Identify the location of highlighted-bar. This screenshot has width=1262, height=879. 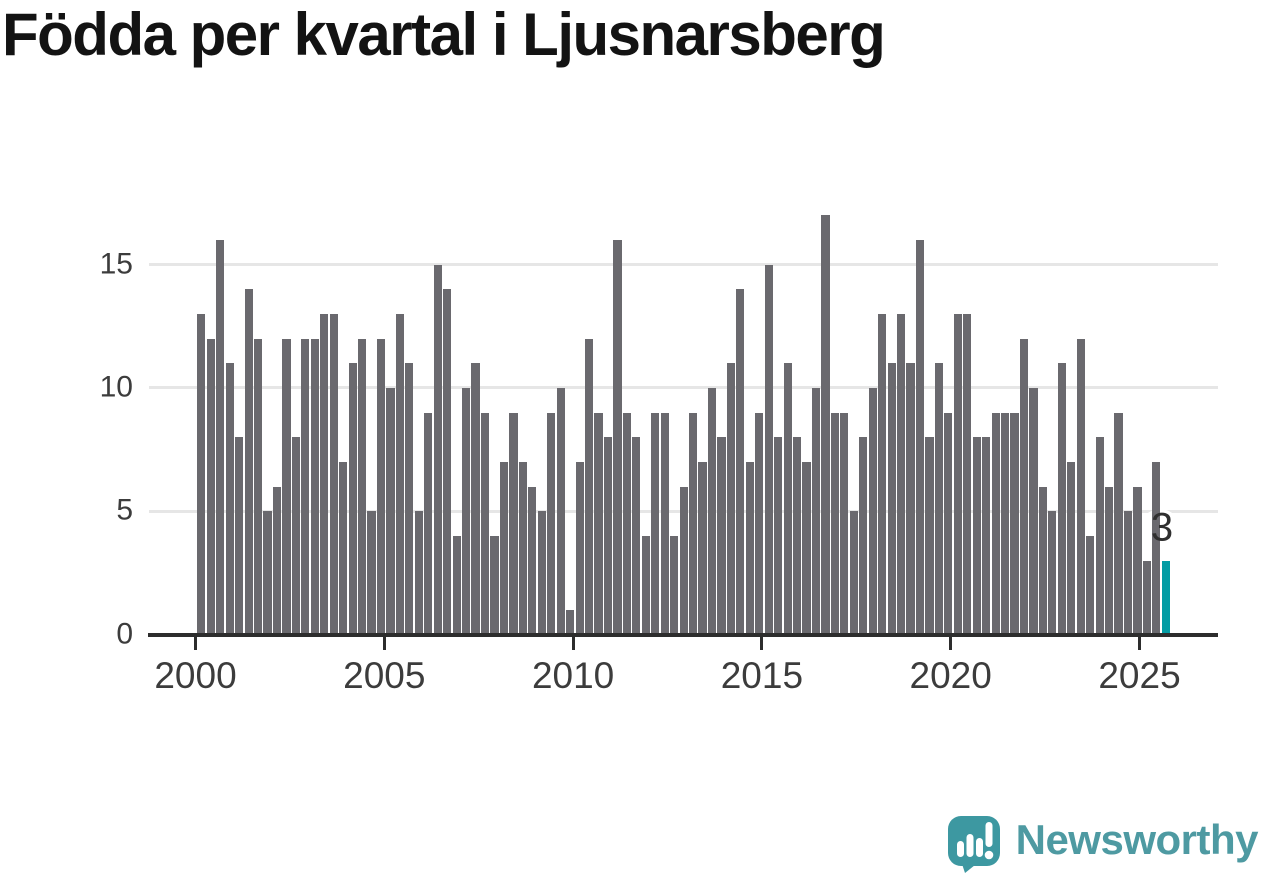
(1165, 597).